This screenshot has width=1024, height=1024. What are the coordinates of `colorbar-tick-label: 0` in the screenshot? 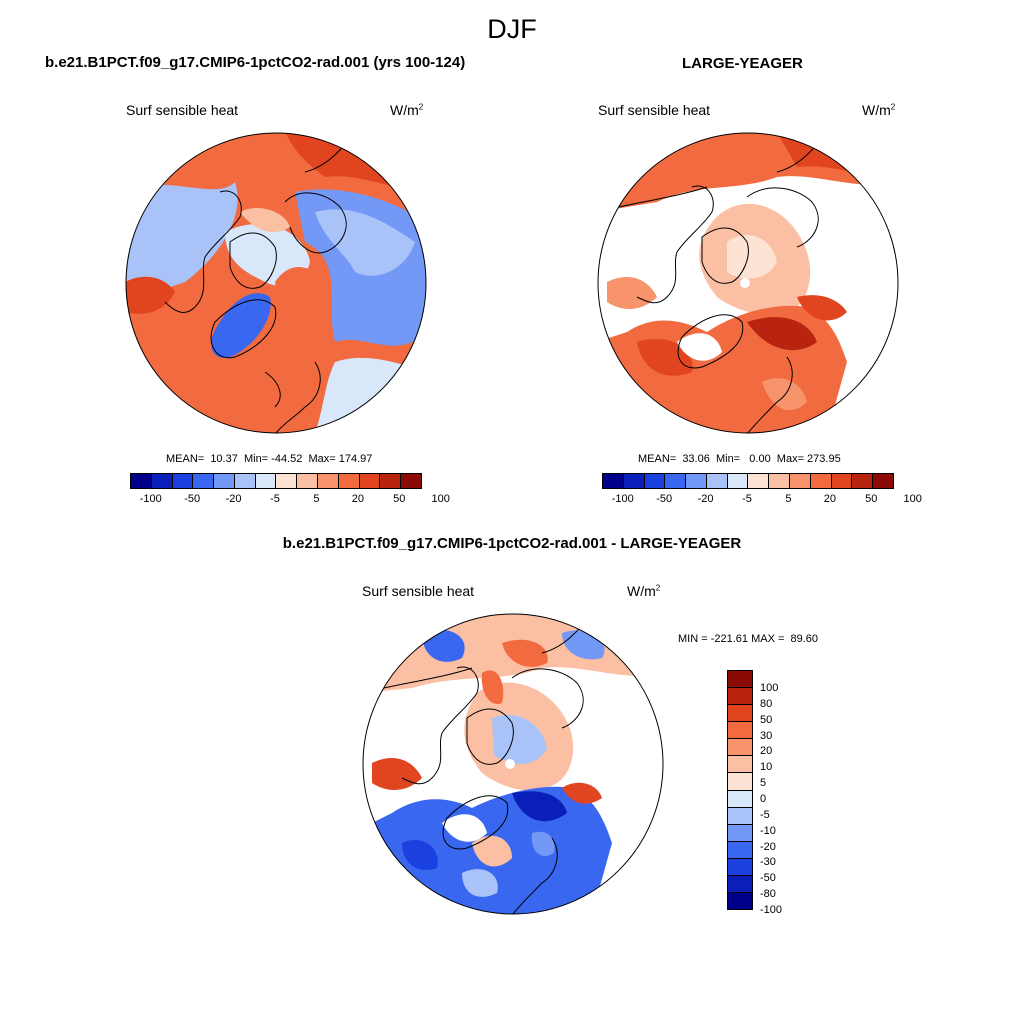 It's located at (763, 799).